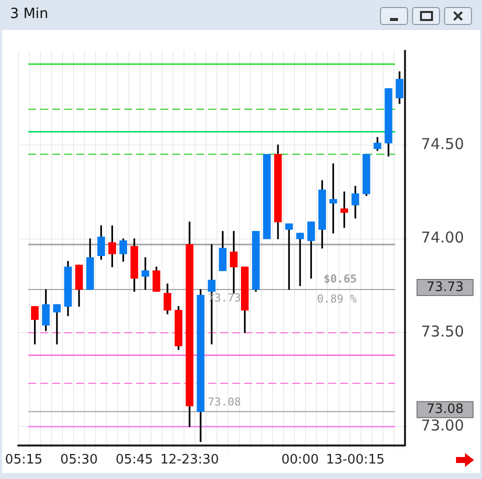 The image size is (482, 479). What do you see at coordinates (29, 14) in the screenshot?
I see `chart-title: 3 Min` at bounding box center [29, 14].